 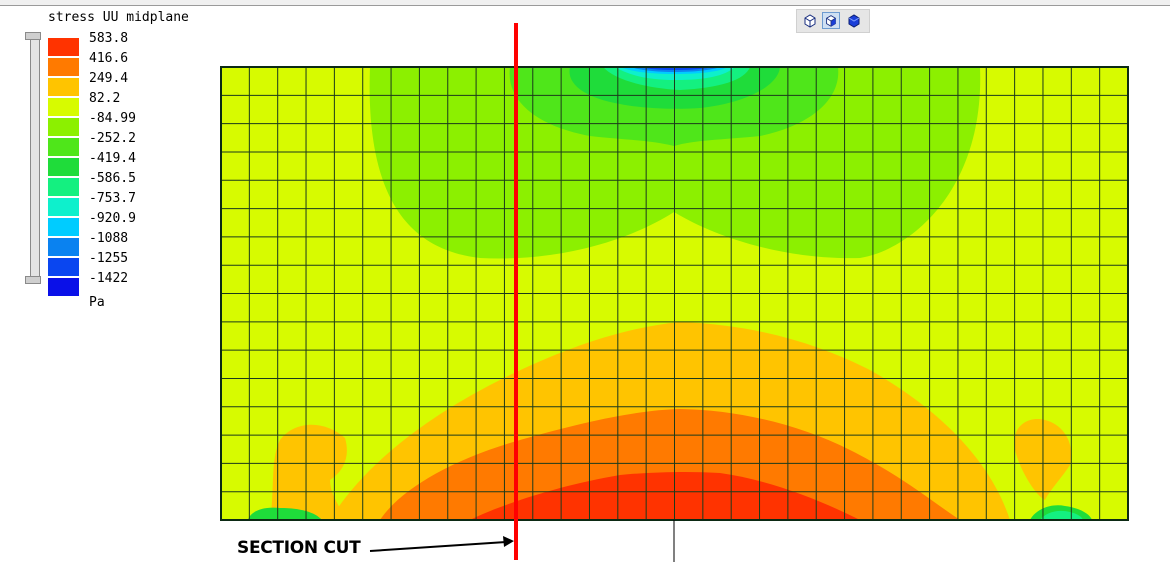 I want to click on legend-label: 249.4, so click(x=109, y=78).